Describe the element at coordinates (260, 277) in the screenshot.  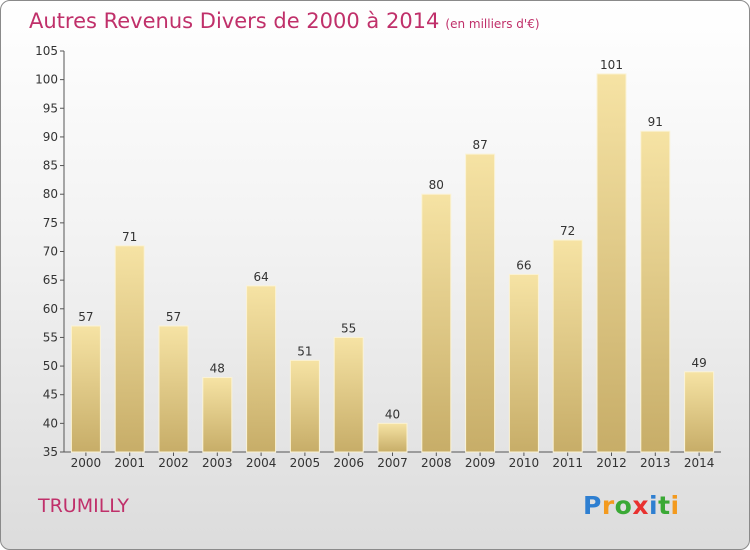
I see `value-label: 64` at that location.